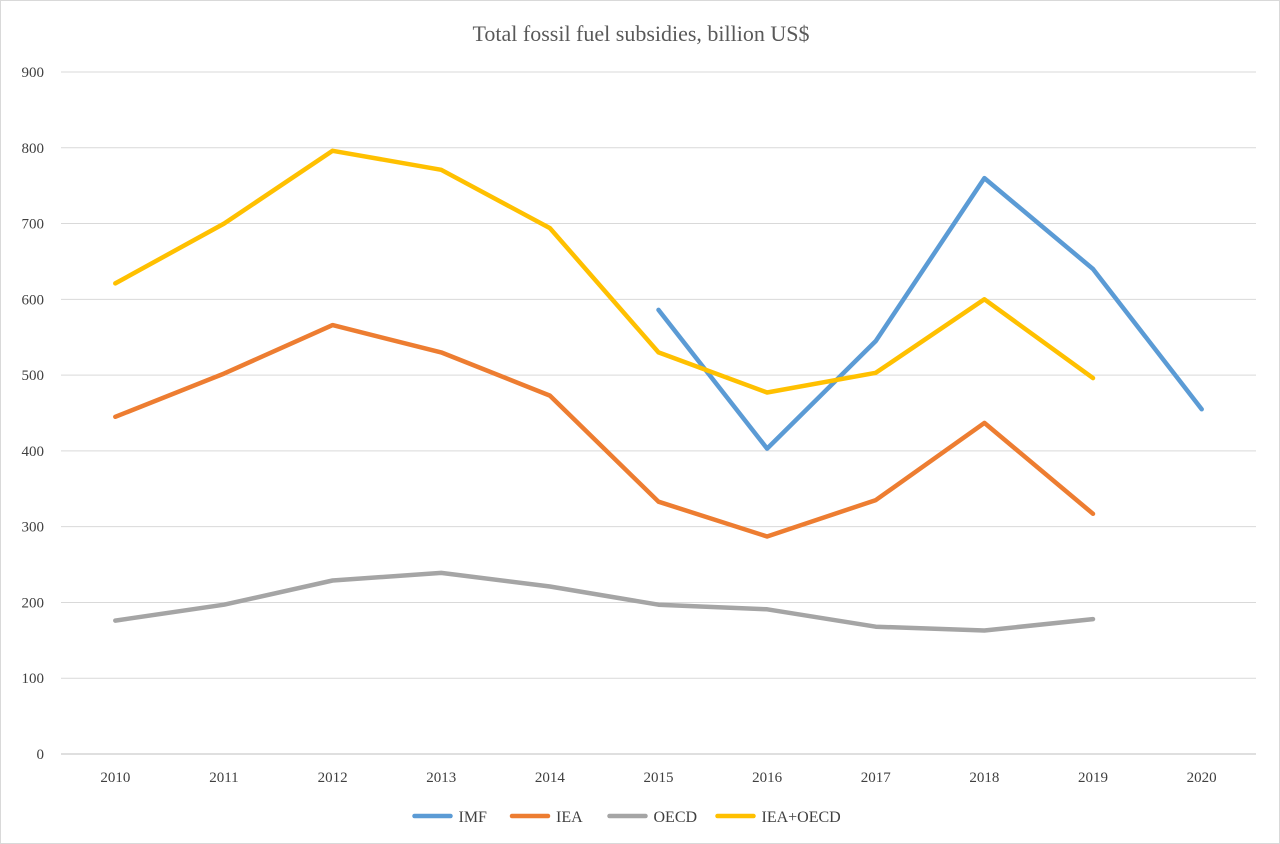 This screenshot has height=844, width=1280. What do you see at coordinates (767, 778) in the screenshot?
I see `x-tick-label: 2016` at bounding box center [767, 778].